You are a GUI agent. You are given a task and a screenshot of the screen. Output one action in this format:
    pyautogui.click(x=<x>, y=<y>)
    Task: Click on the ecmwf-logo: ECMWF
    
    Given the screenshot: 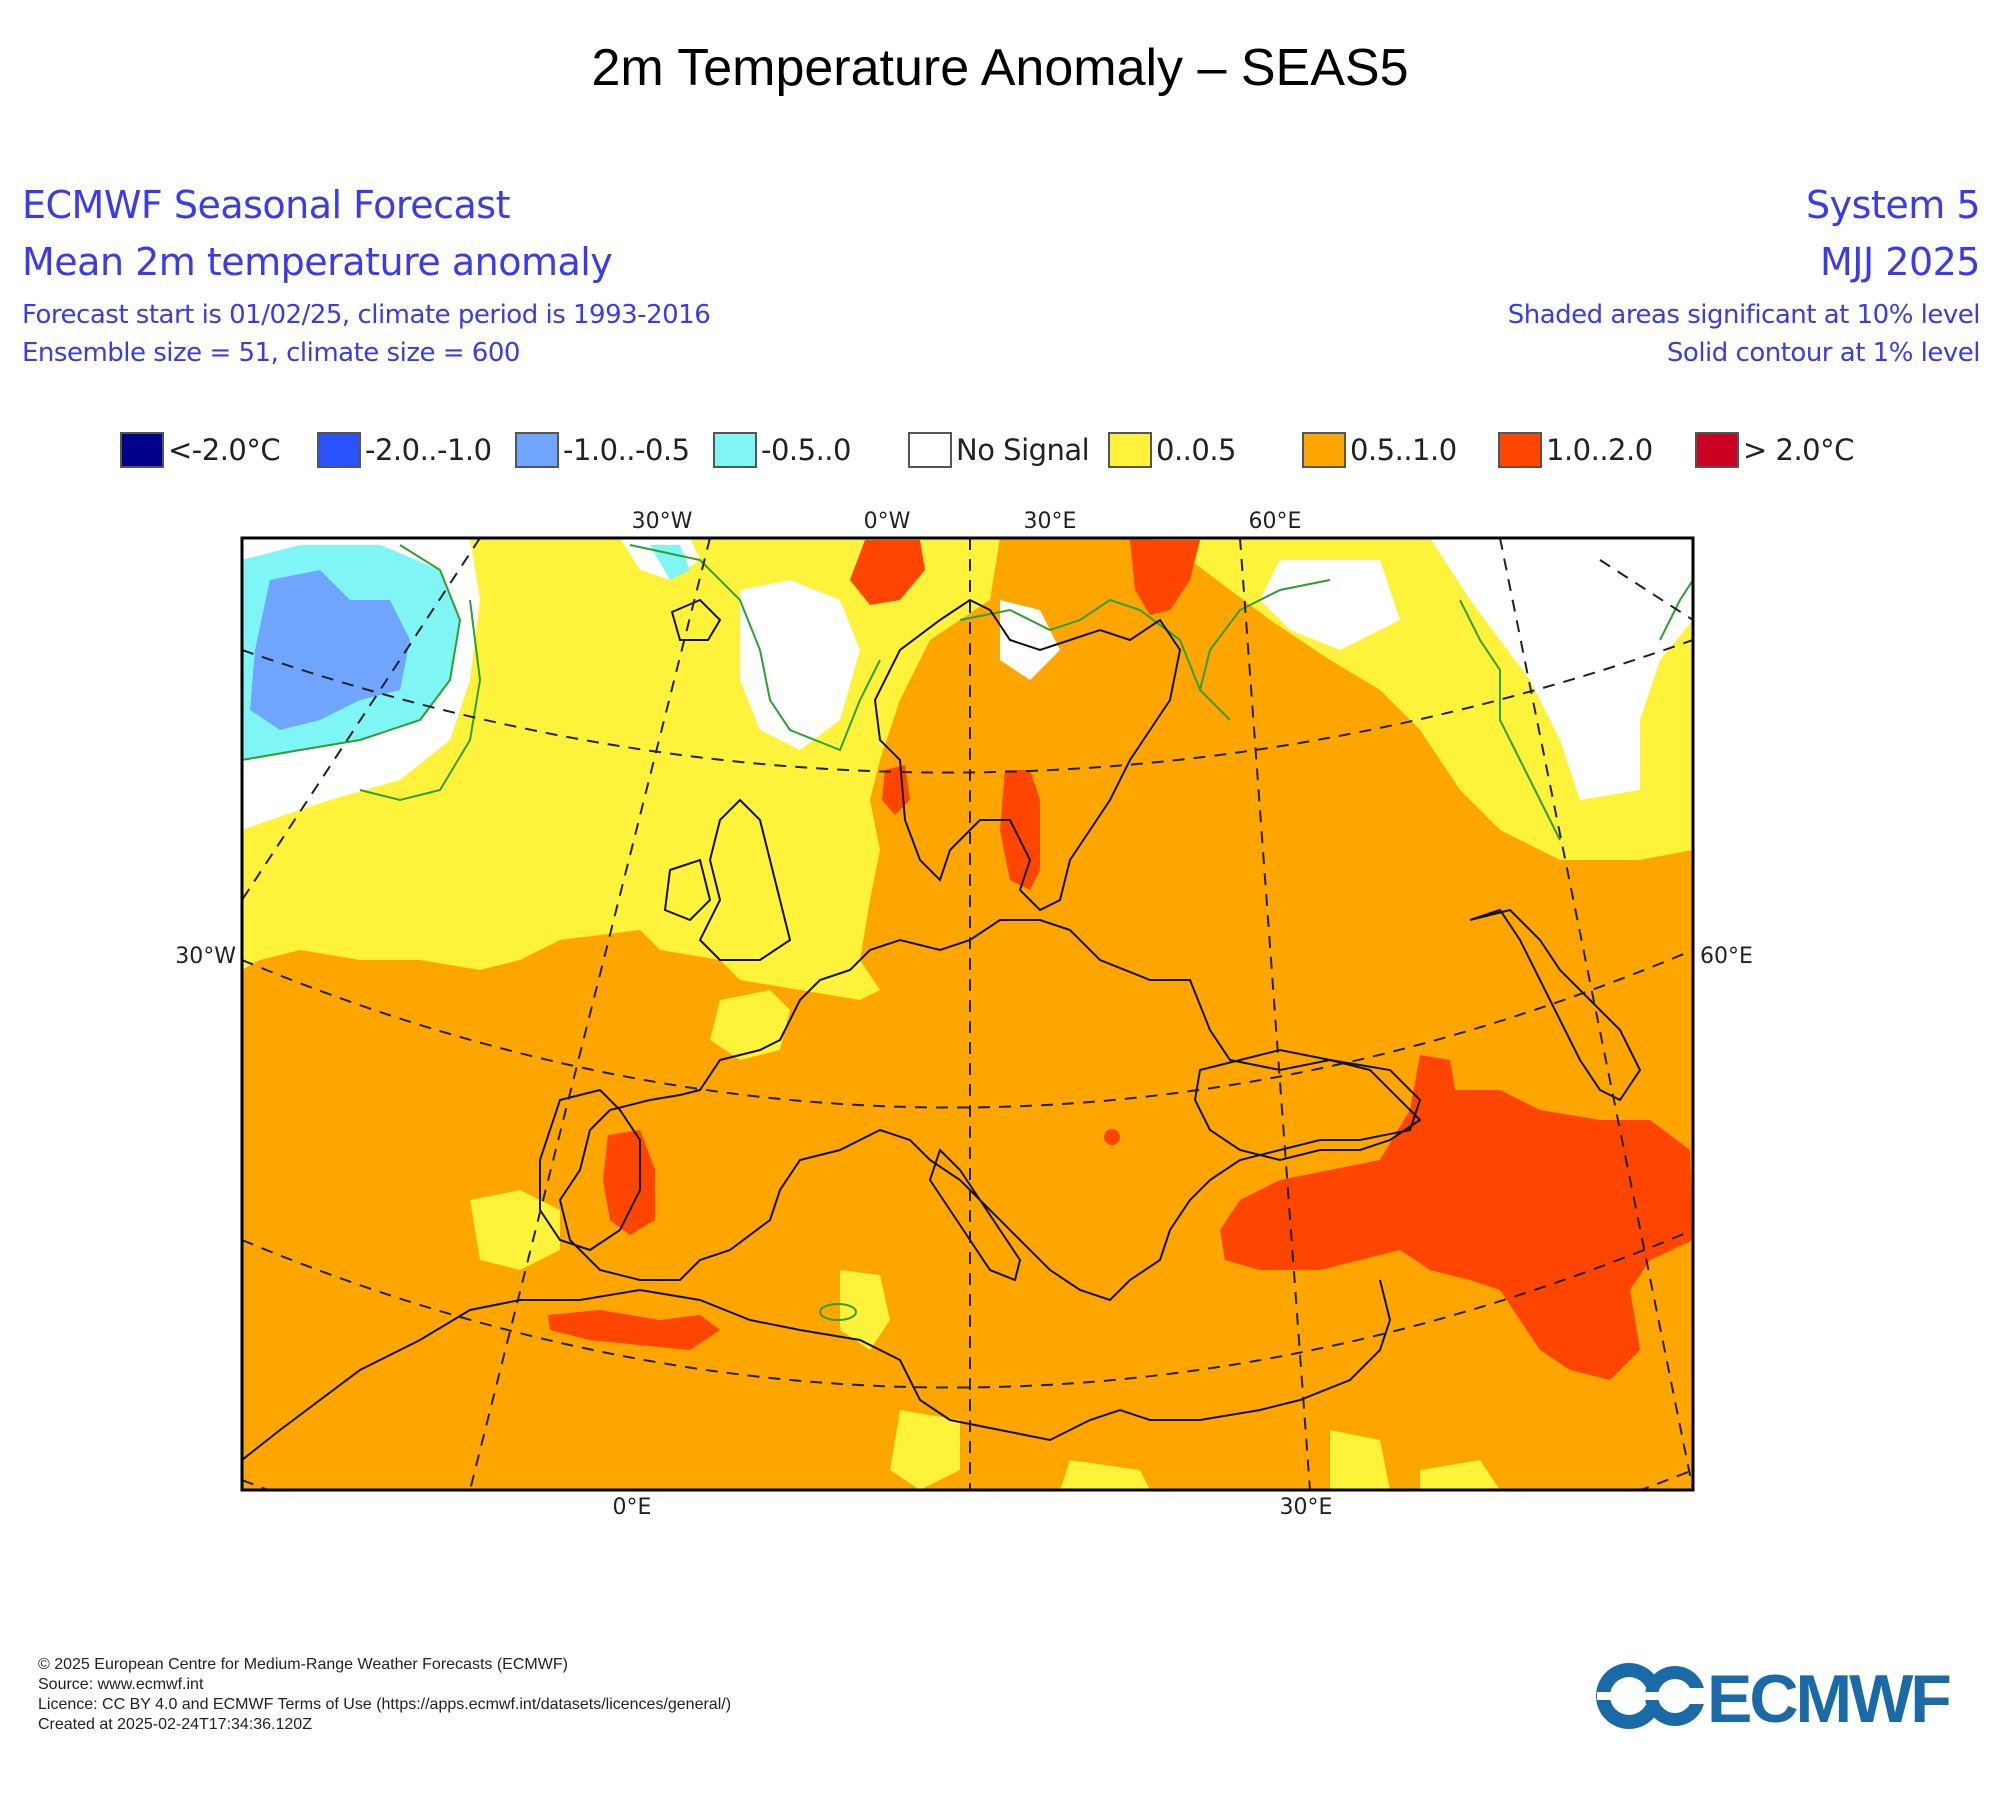 What is the action you would take?
    pyautogui.click(x=1785, y=1698)
    